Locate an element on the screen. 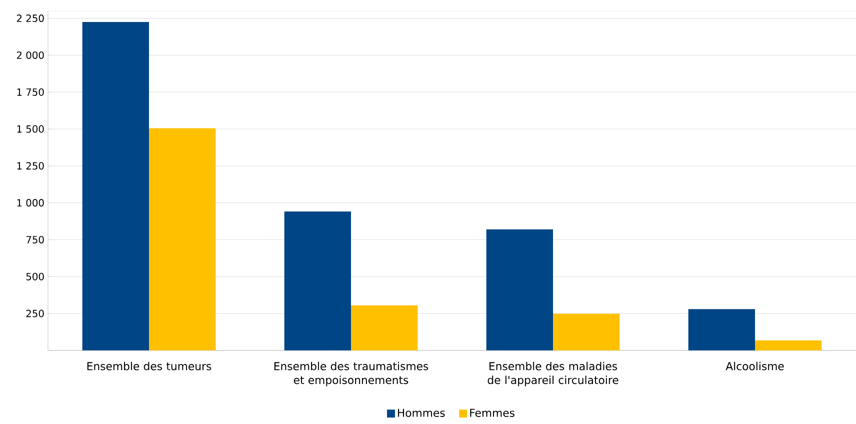 The image size is (856, 424). y-tick-label: 250 is located at coordinates (35, 314).